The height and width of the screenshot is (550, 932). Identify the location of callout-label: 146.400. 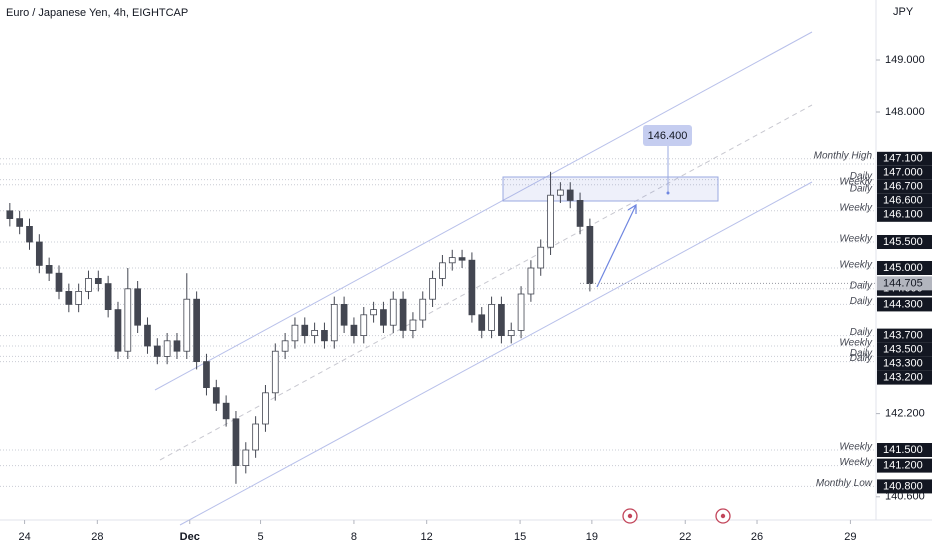
(668, 136).